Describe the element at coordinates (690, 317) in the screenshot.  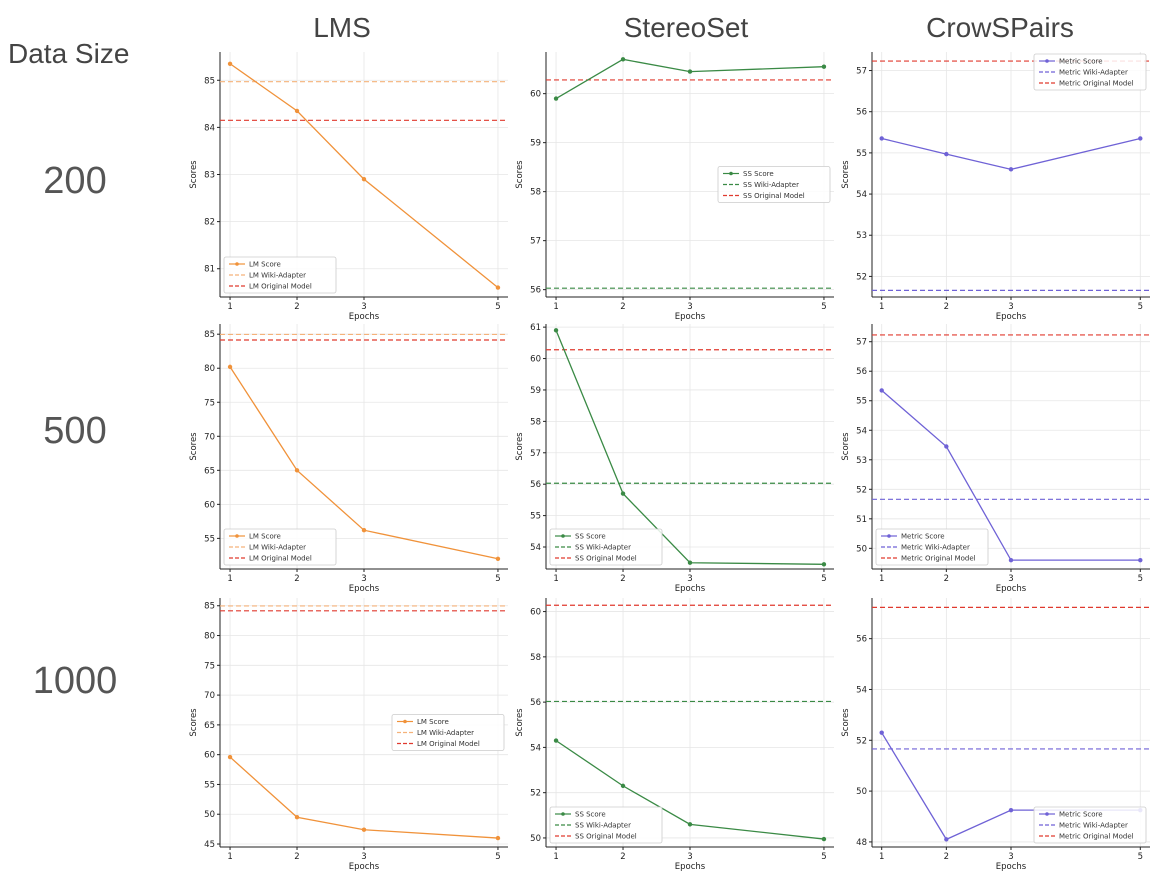
I see `x-axis-label-stereoset-200: Epochs` at that location.